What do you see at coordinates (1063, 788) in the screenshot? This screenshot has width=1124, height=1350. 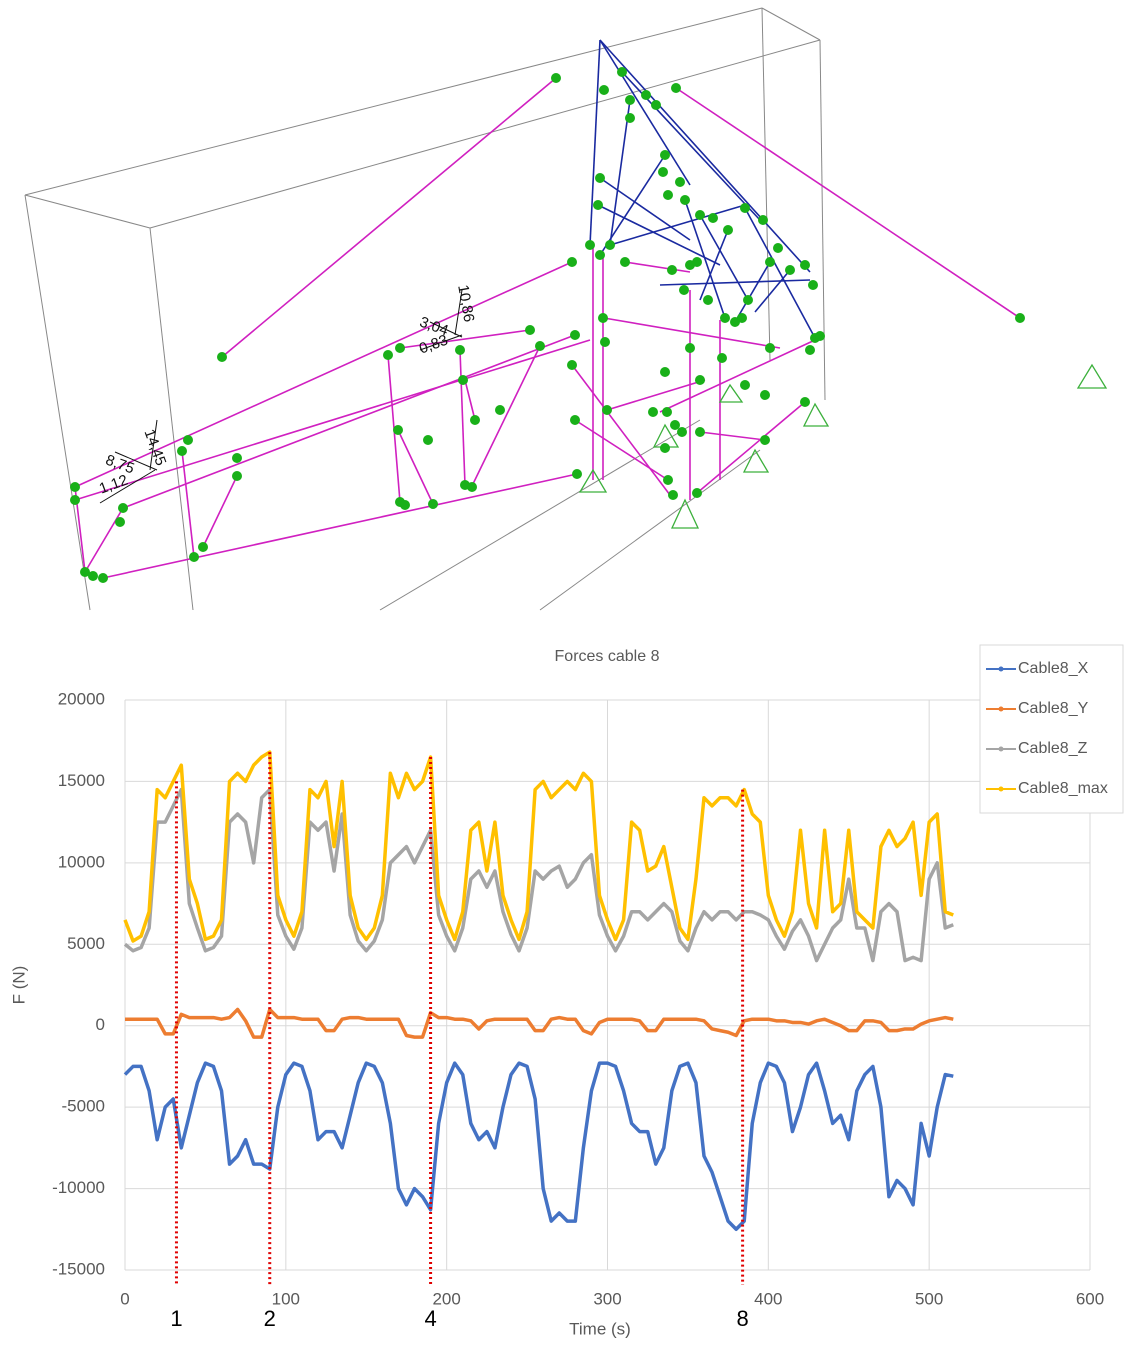 I see `legend-label: Cable8_max` at bounding box center [1063, 788].